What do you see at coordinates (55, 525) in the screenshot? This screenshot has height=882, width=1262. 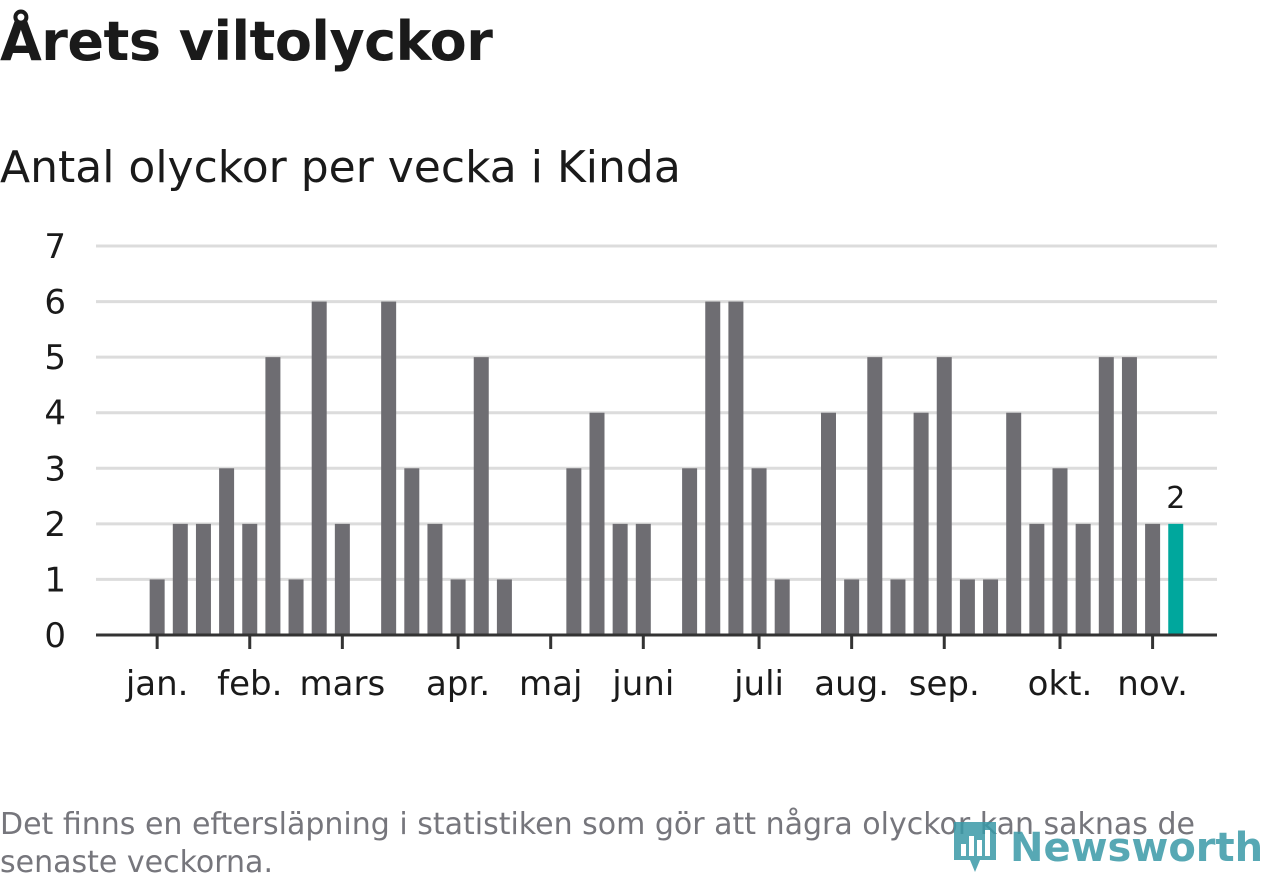 I see `y-tick-label: 2` at bounding box center [55, 525].